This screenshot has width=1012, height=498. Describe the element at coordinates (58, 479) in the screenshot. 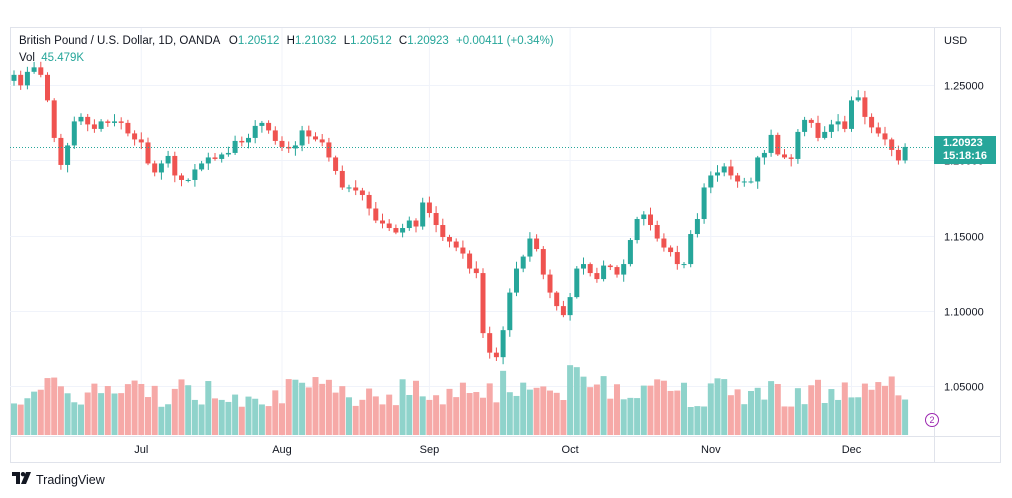

I see `tradingview-footer: TradingView` at that location.